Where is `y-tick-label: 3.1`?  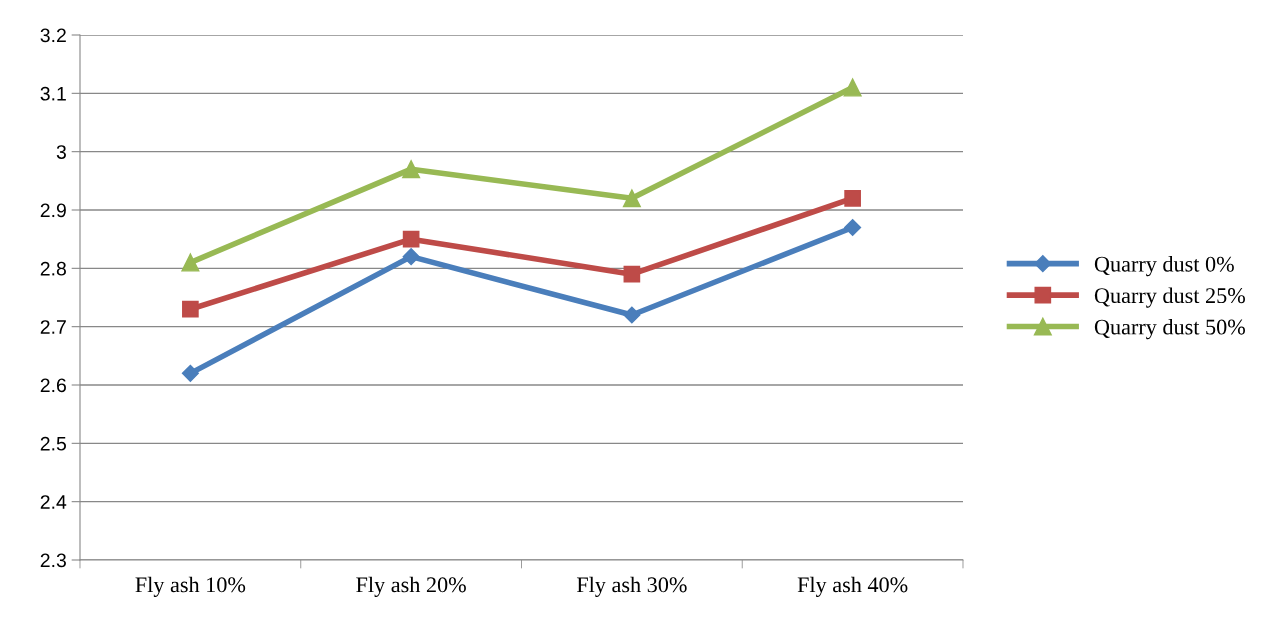
y-tick-label: 3.1 is located at coordinates (53, 93).